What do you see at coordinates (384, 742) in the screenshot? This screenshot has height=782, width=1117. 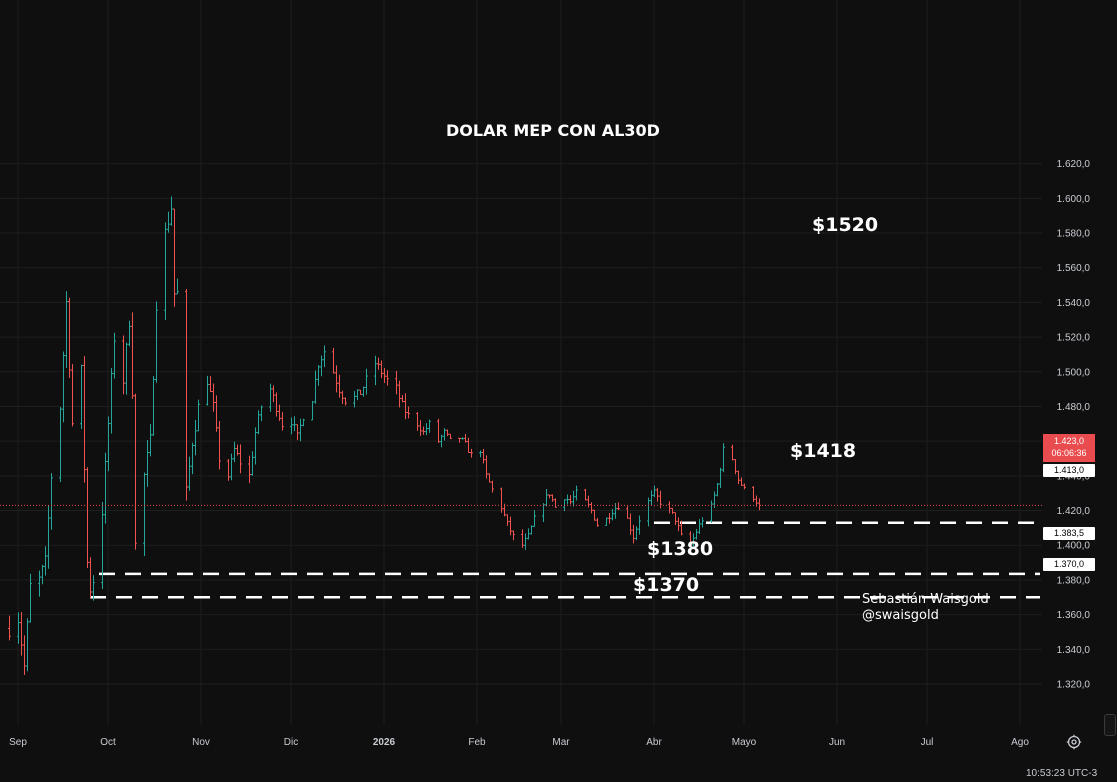 I see `time-tick-label: 2026` at bounding box center [384, 742].